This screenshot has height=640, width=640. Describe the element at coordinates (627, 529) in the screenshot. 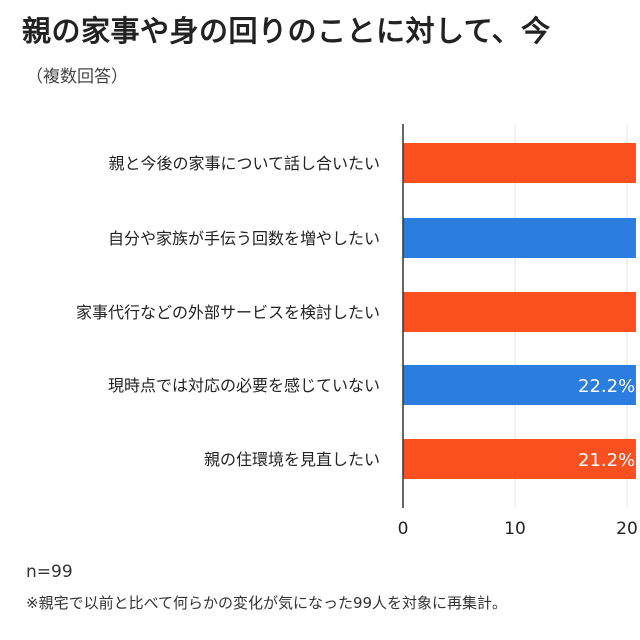

I see `x-tick-label: 20` at that location.